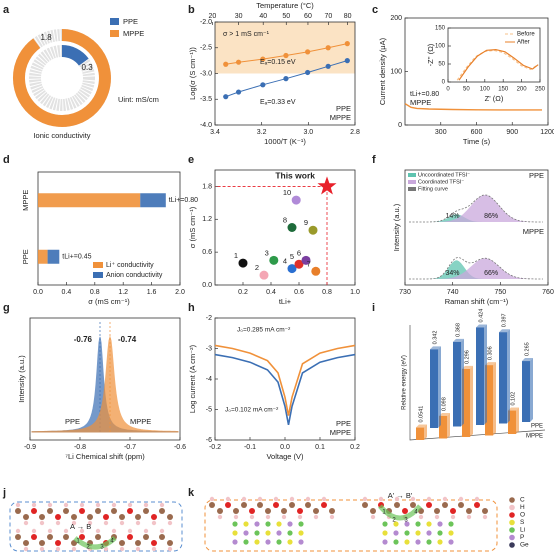  What do you see at coordinates (215, 447) in the screenshot?
I see `x-tick-label: -0.2` at bounding box center [215, 447].